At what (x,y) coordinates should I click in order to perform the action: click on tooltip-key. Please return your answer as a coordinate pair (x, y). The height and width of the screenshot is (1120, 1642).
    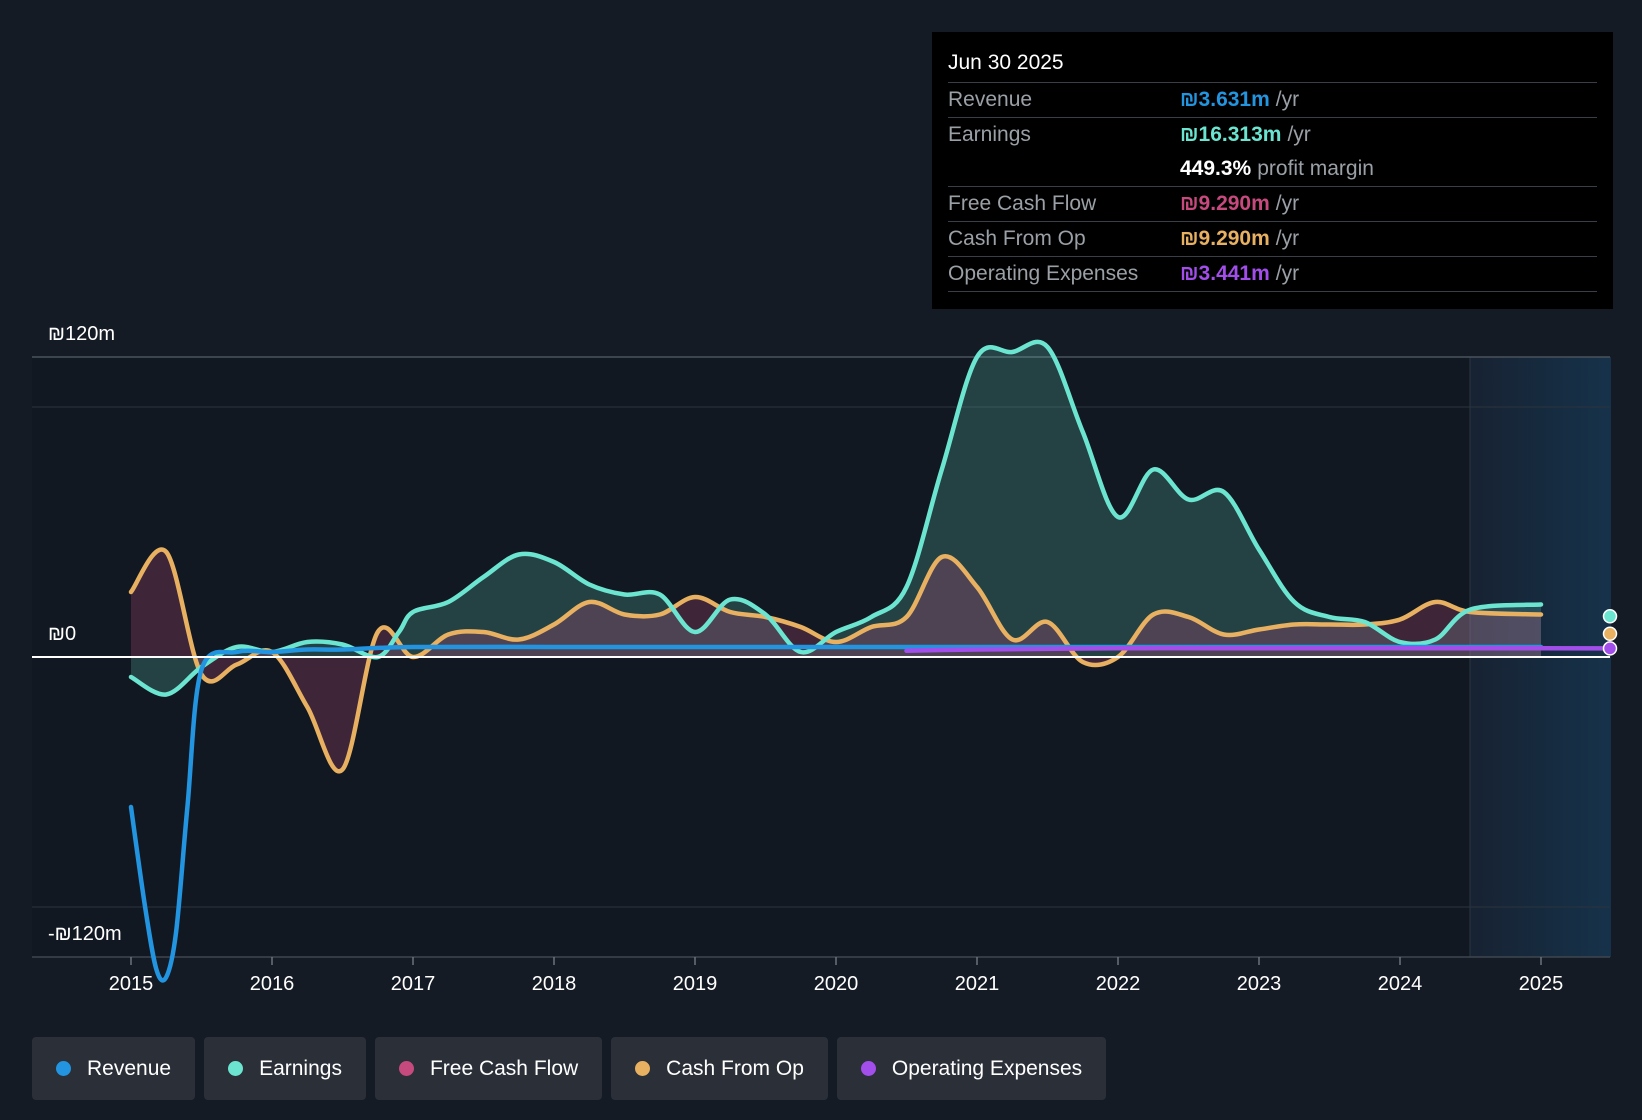
    Looking at the image, I should click on (1064, 169).